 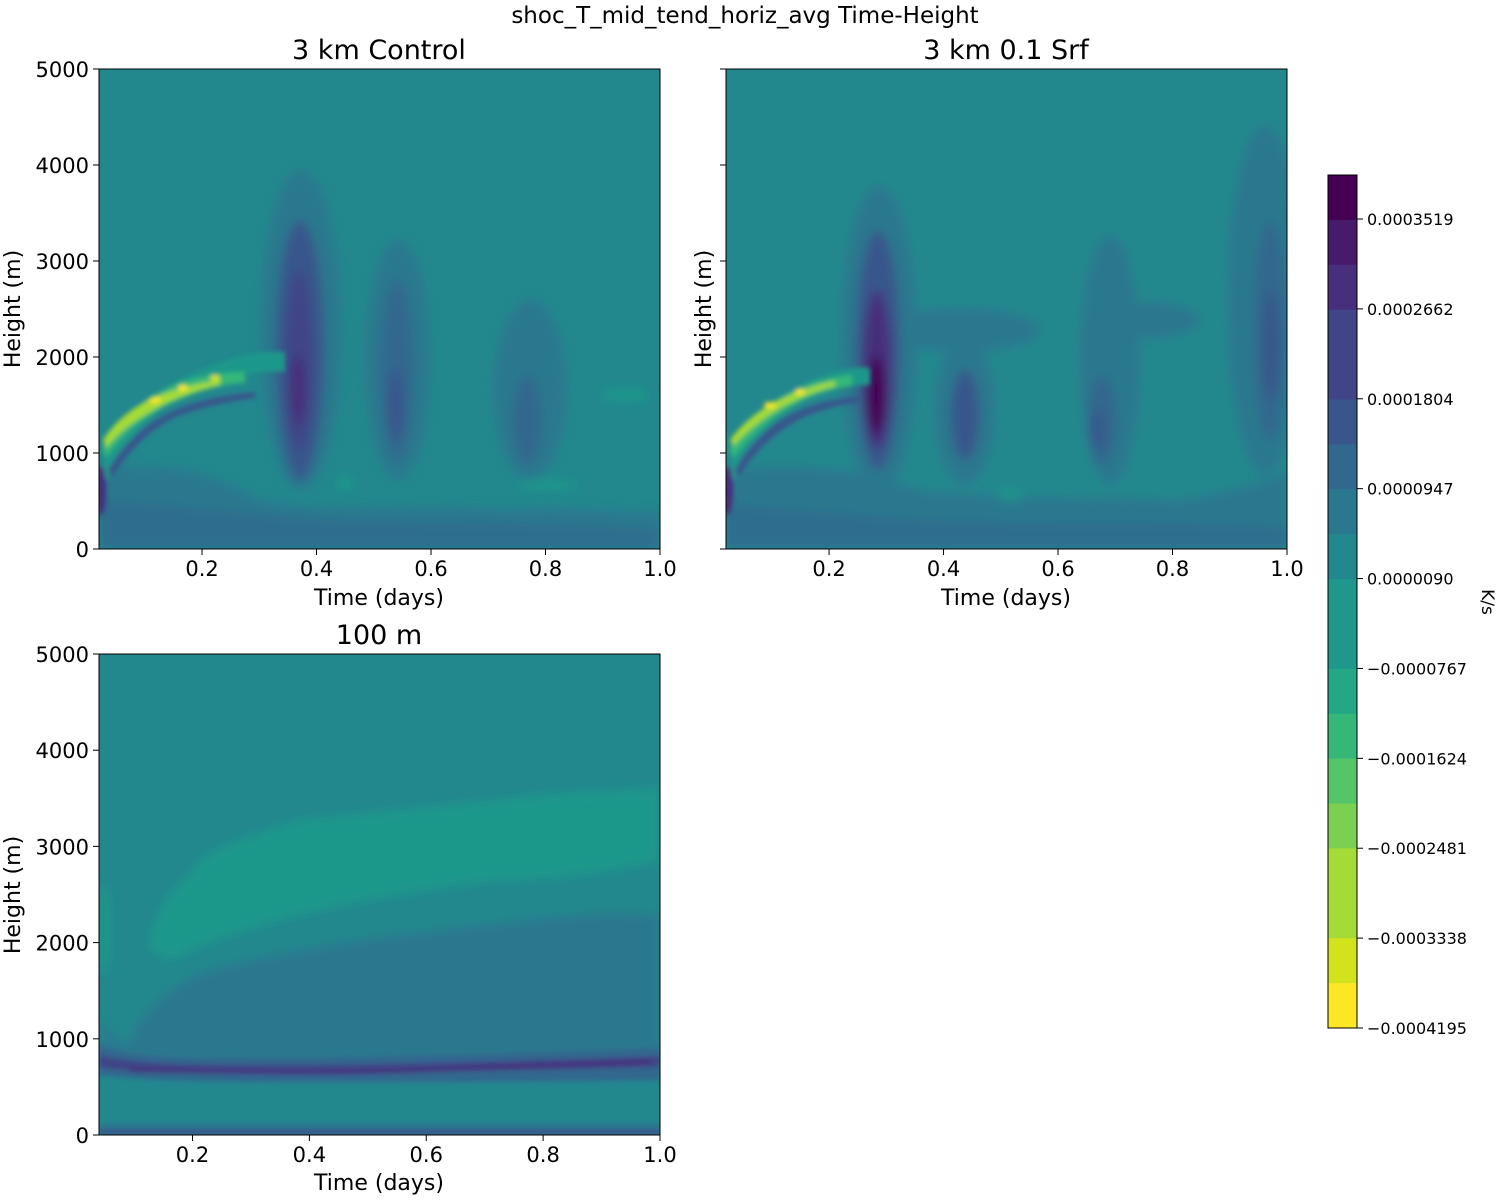 I want to click on colorbar-tick-label: 0.0000090, so click(x=1410, y=579).